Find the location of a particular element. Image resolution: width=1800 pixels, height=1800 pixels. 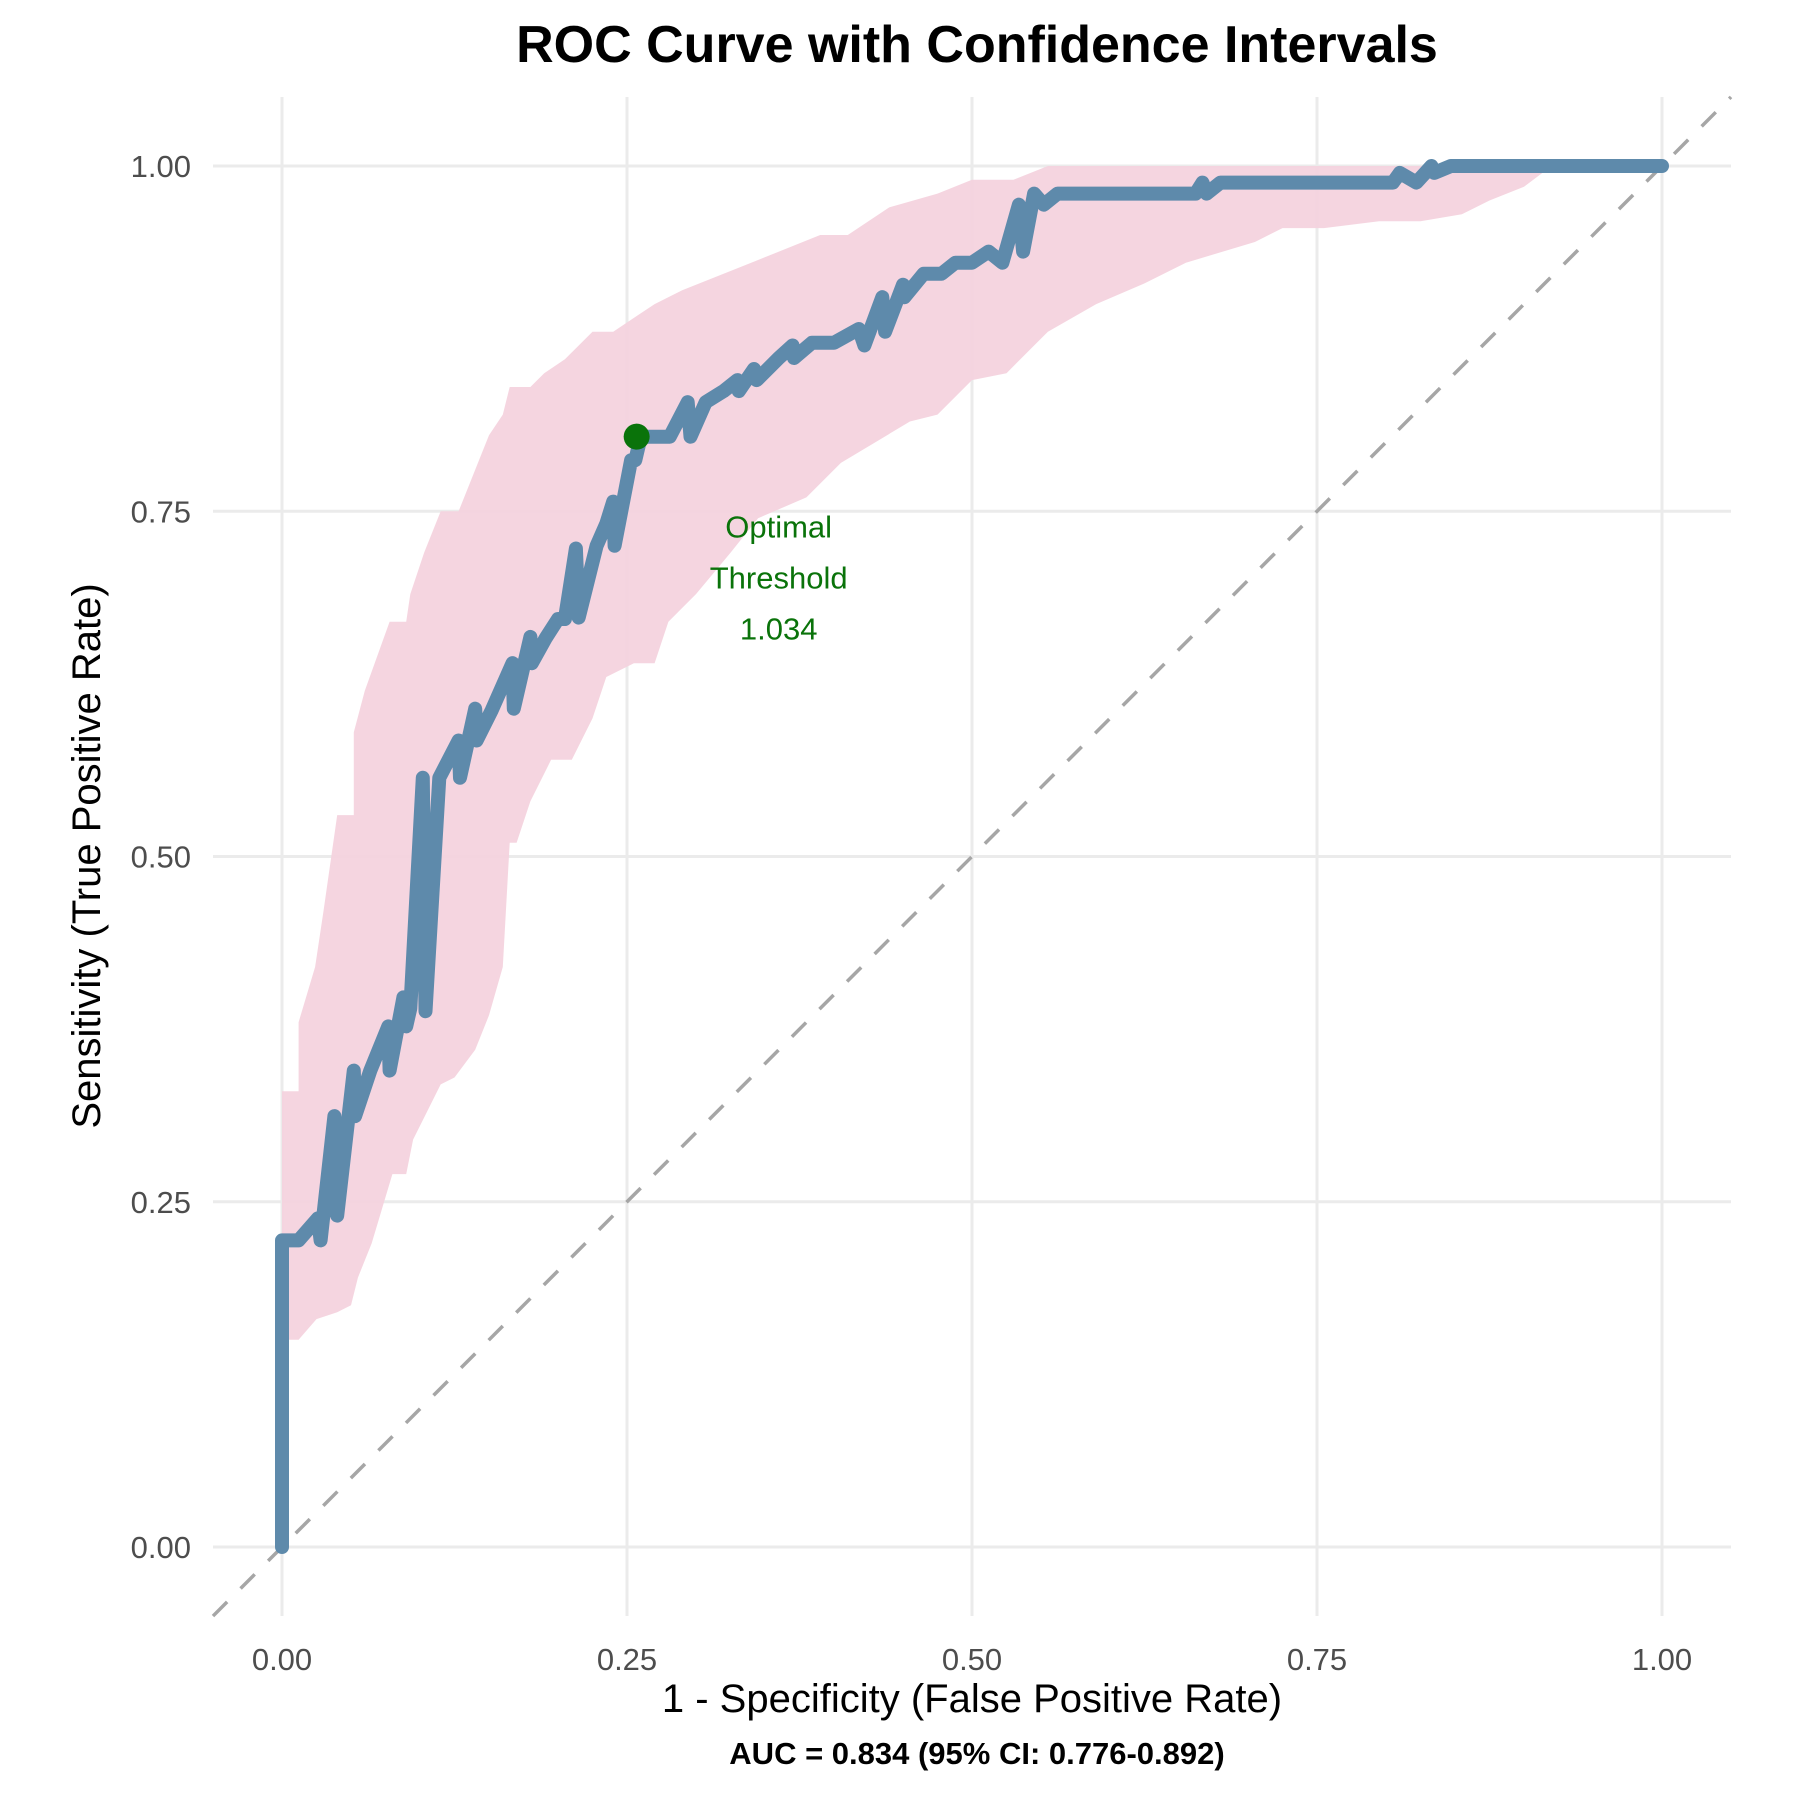

y-tick-label: 0.25 is located at coordinates (161, 1202).